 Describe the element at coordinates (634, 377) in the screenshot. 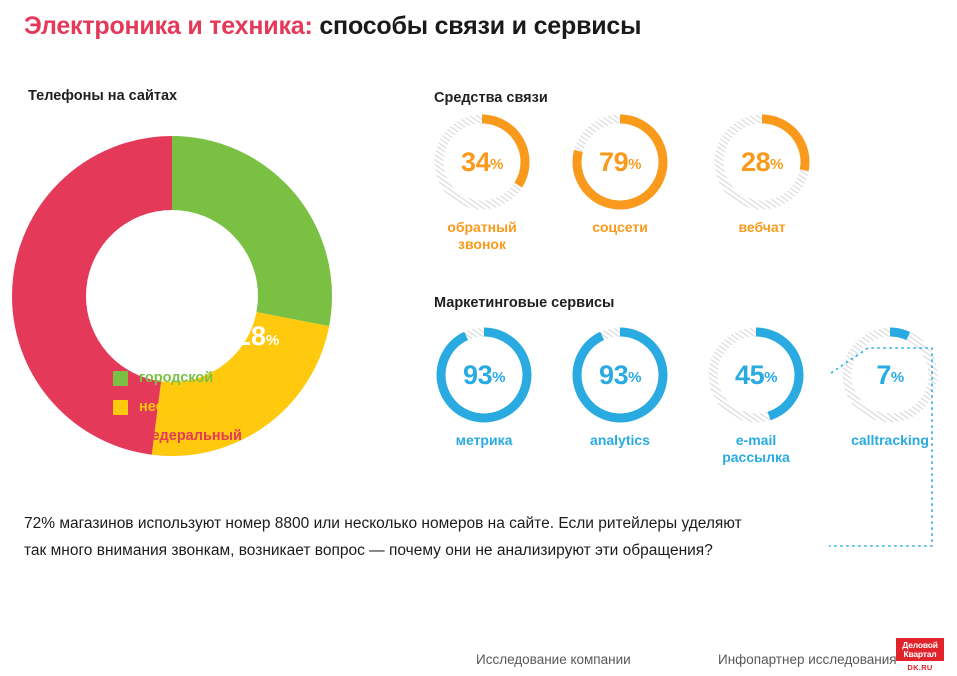

I see `ring-value-analytics-pct: %` at that location.